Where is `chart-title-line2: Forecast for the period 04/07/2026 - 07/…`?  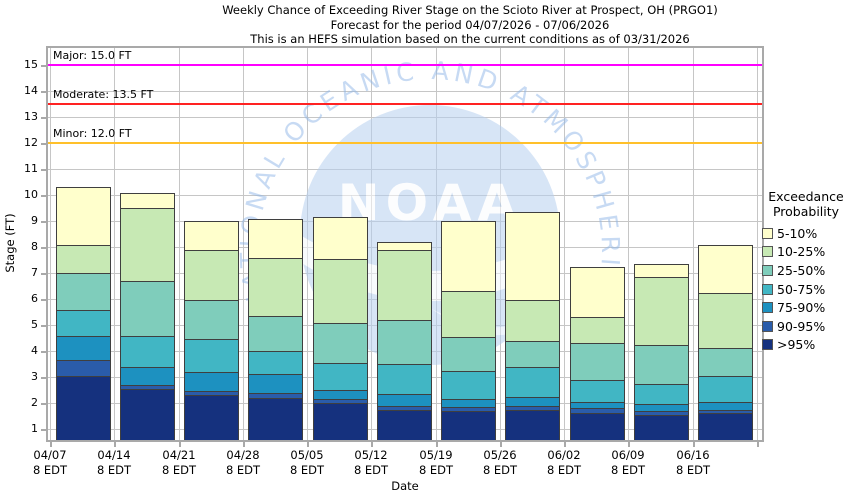
chart-title-line2: Forecast for the period 04/07/2026 - 07/… is located at coordinates (470, 24).